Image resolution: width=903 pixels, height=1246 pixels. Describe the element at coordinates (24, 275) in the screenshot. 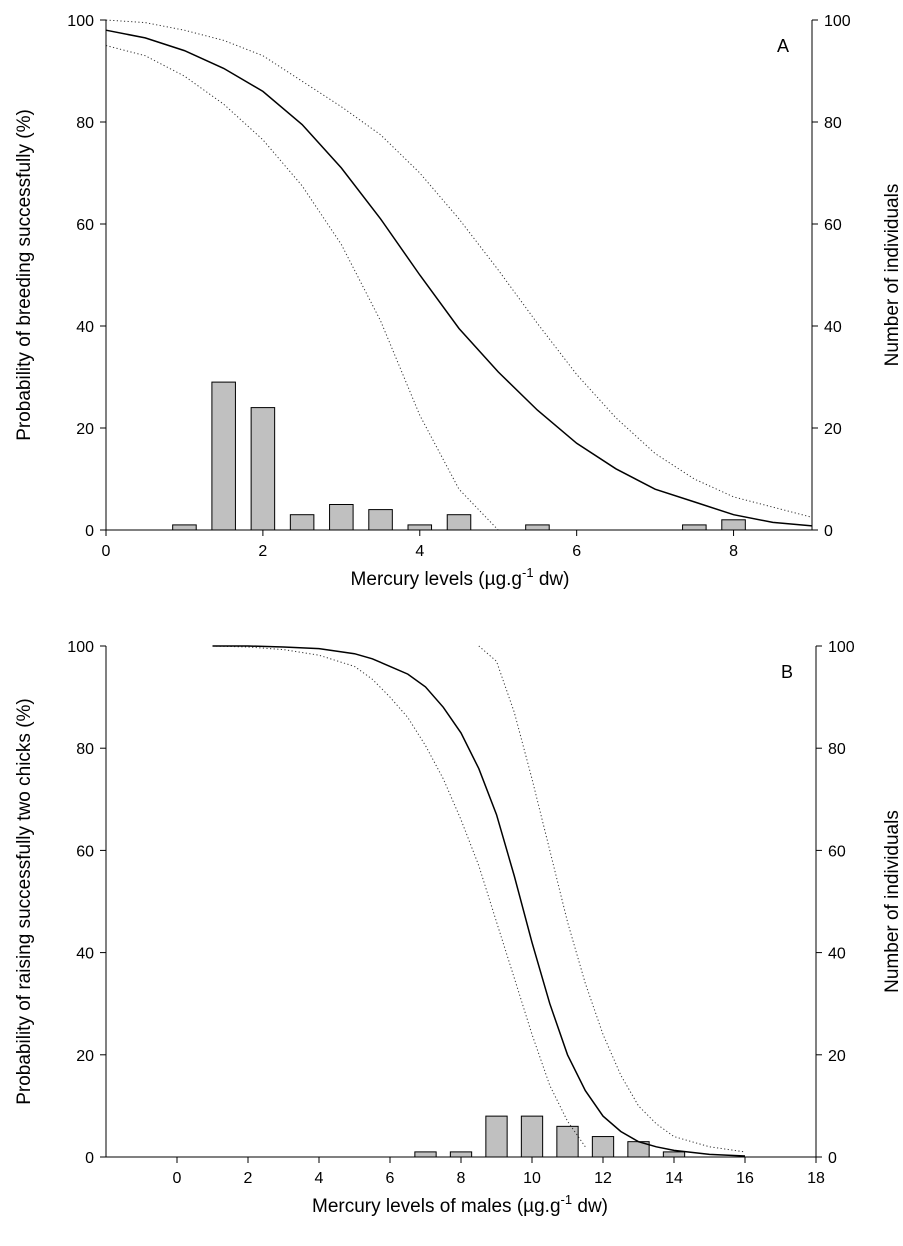

I see `y-axis-left-title: Probability of breeding successfully (%)` at that location.